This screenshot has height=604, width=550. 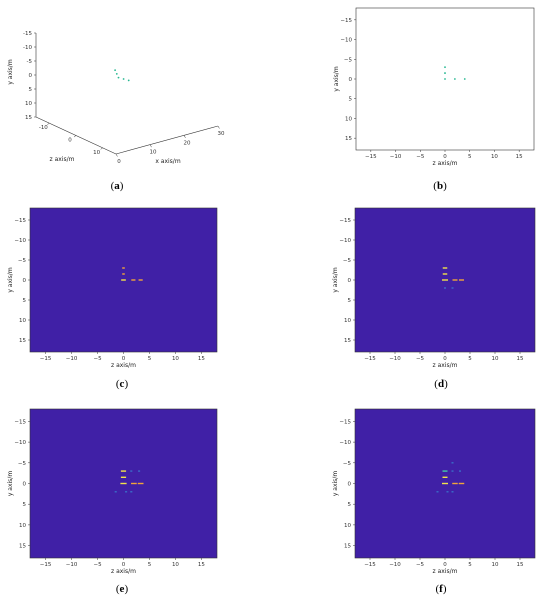 What do you see at coordinates (187, 143) in the screenshot?
I see `x-tick-label: 20` at bounding box center [187, 143].